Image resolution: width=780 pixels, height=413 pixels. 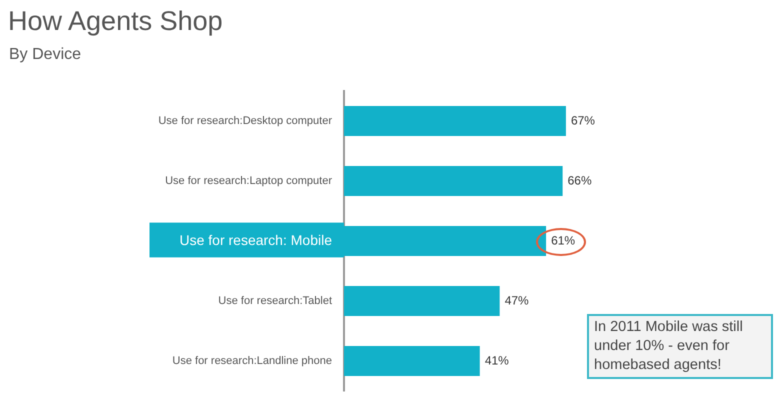 I want to click on y-tick-label: Use for research:Landline phone, so click(x=252, y=361).